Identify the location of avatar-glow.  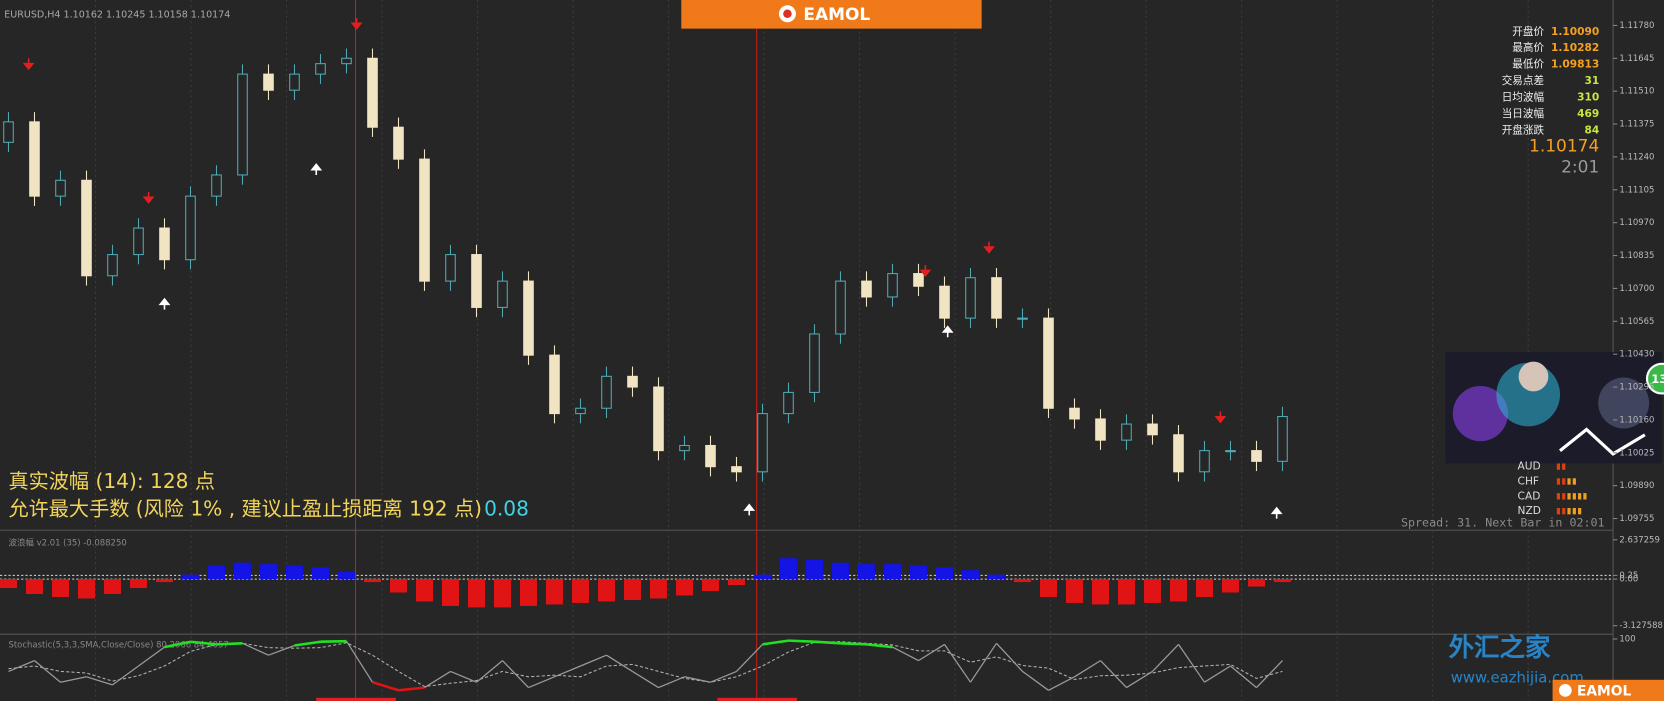
(1624, 403).